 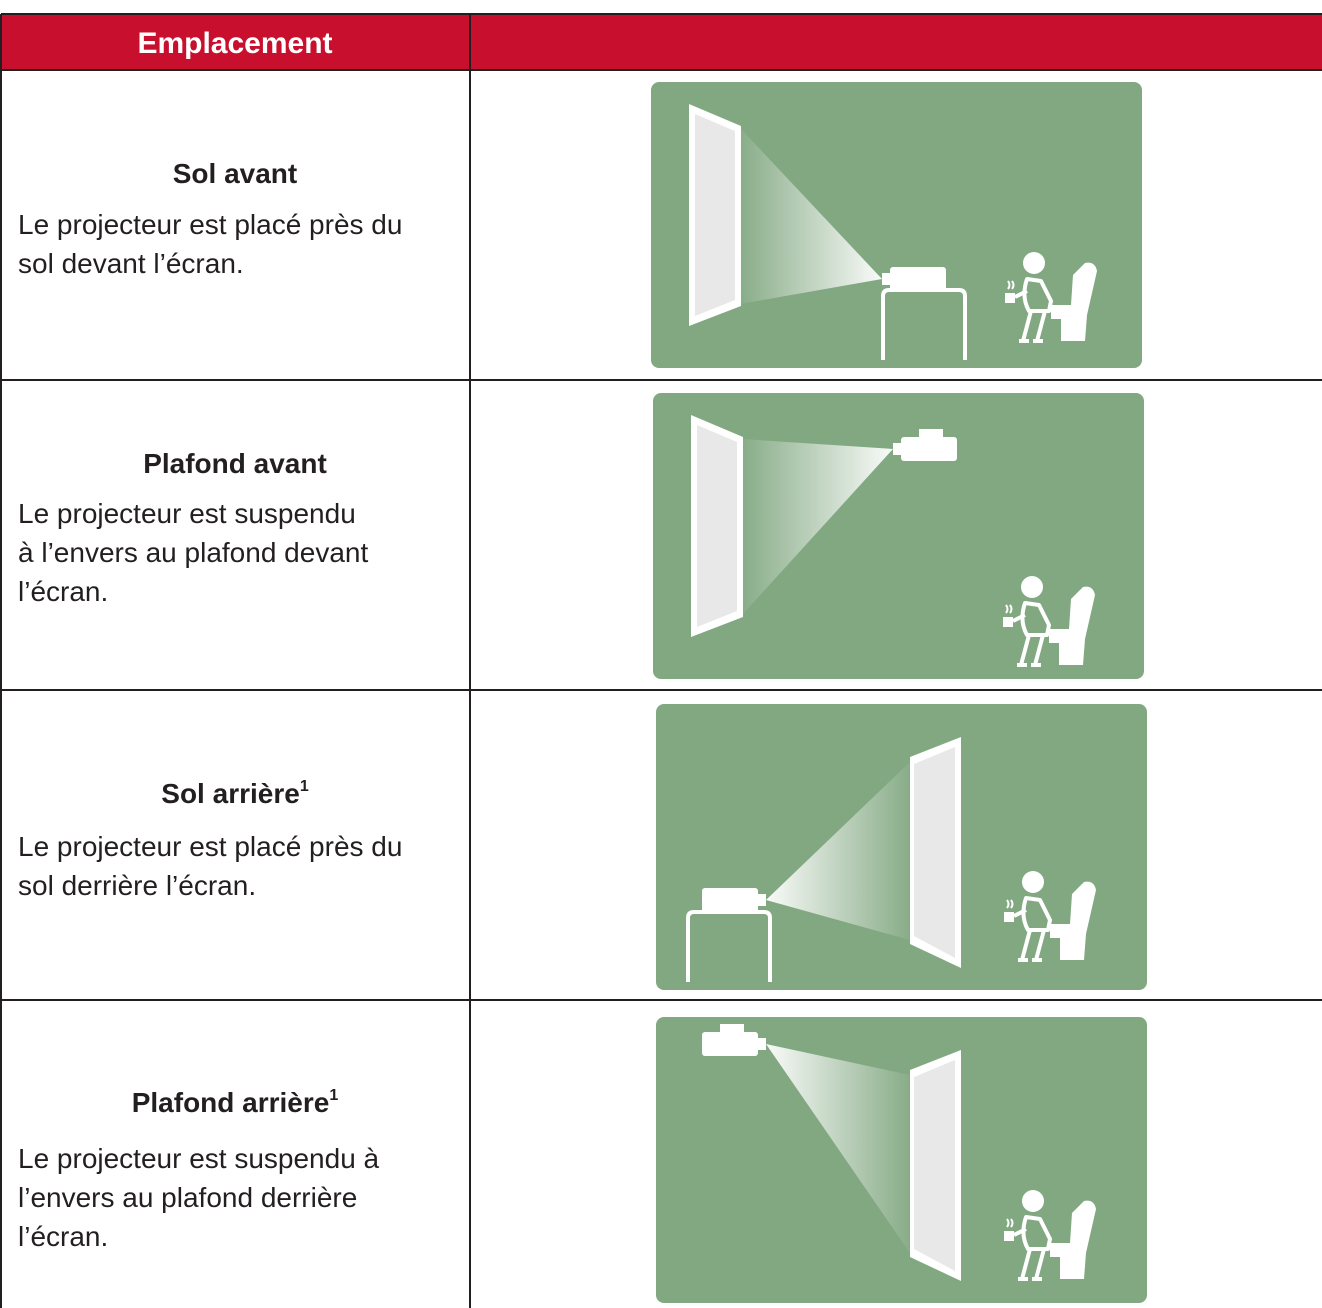 I want to click on header-title: Emplacement, so click(x=234, y=43).